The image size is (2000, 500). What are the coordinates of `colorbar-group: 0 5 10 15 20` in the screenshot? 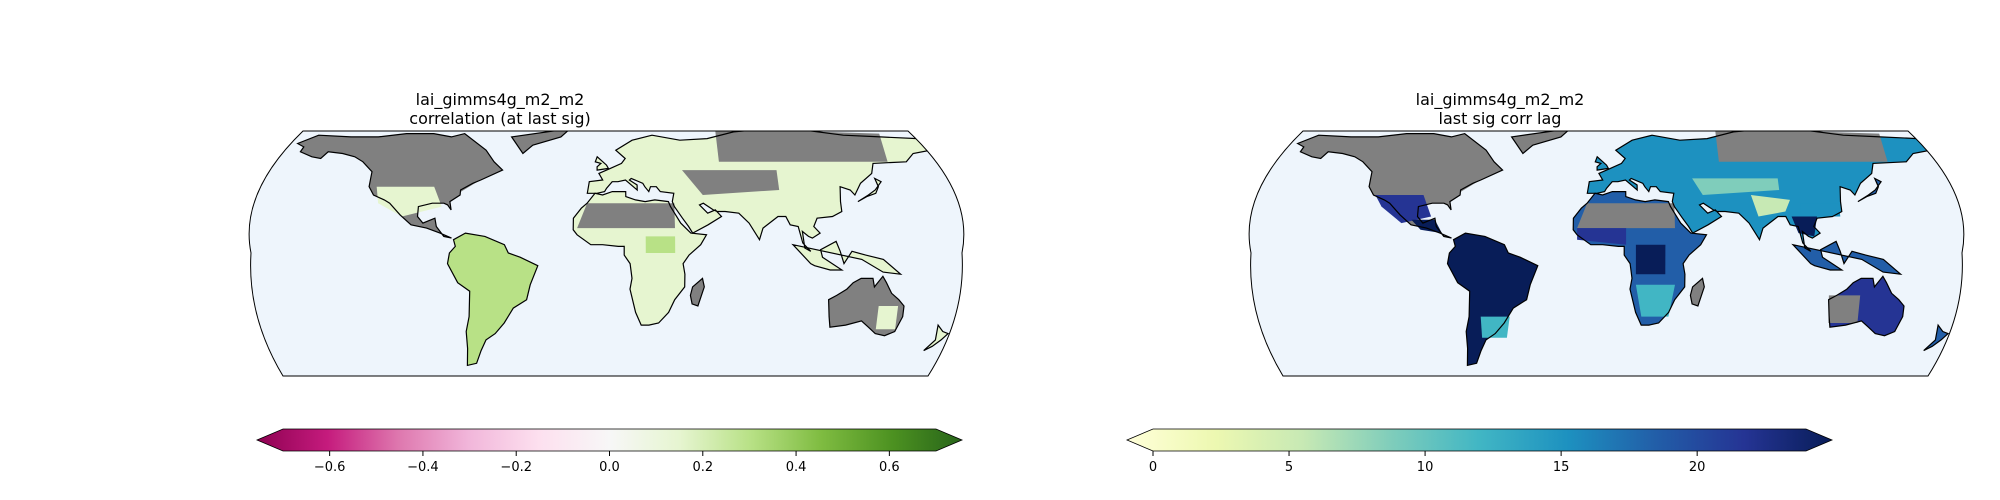 It's located at (1479, 451).